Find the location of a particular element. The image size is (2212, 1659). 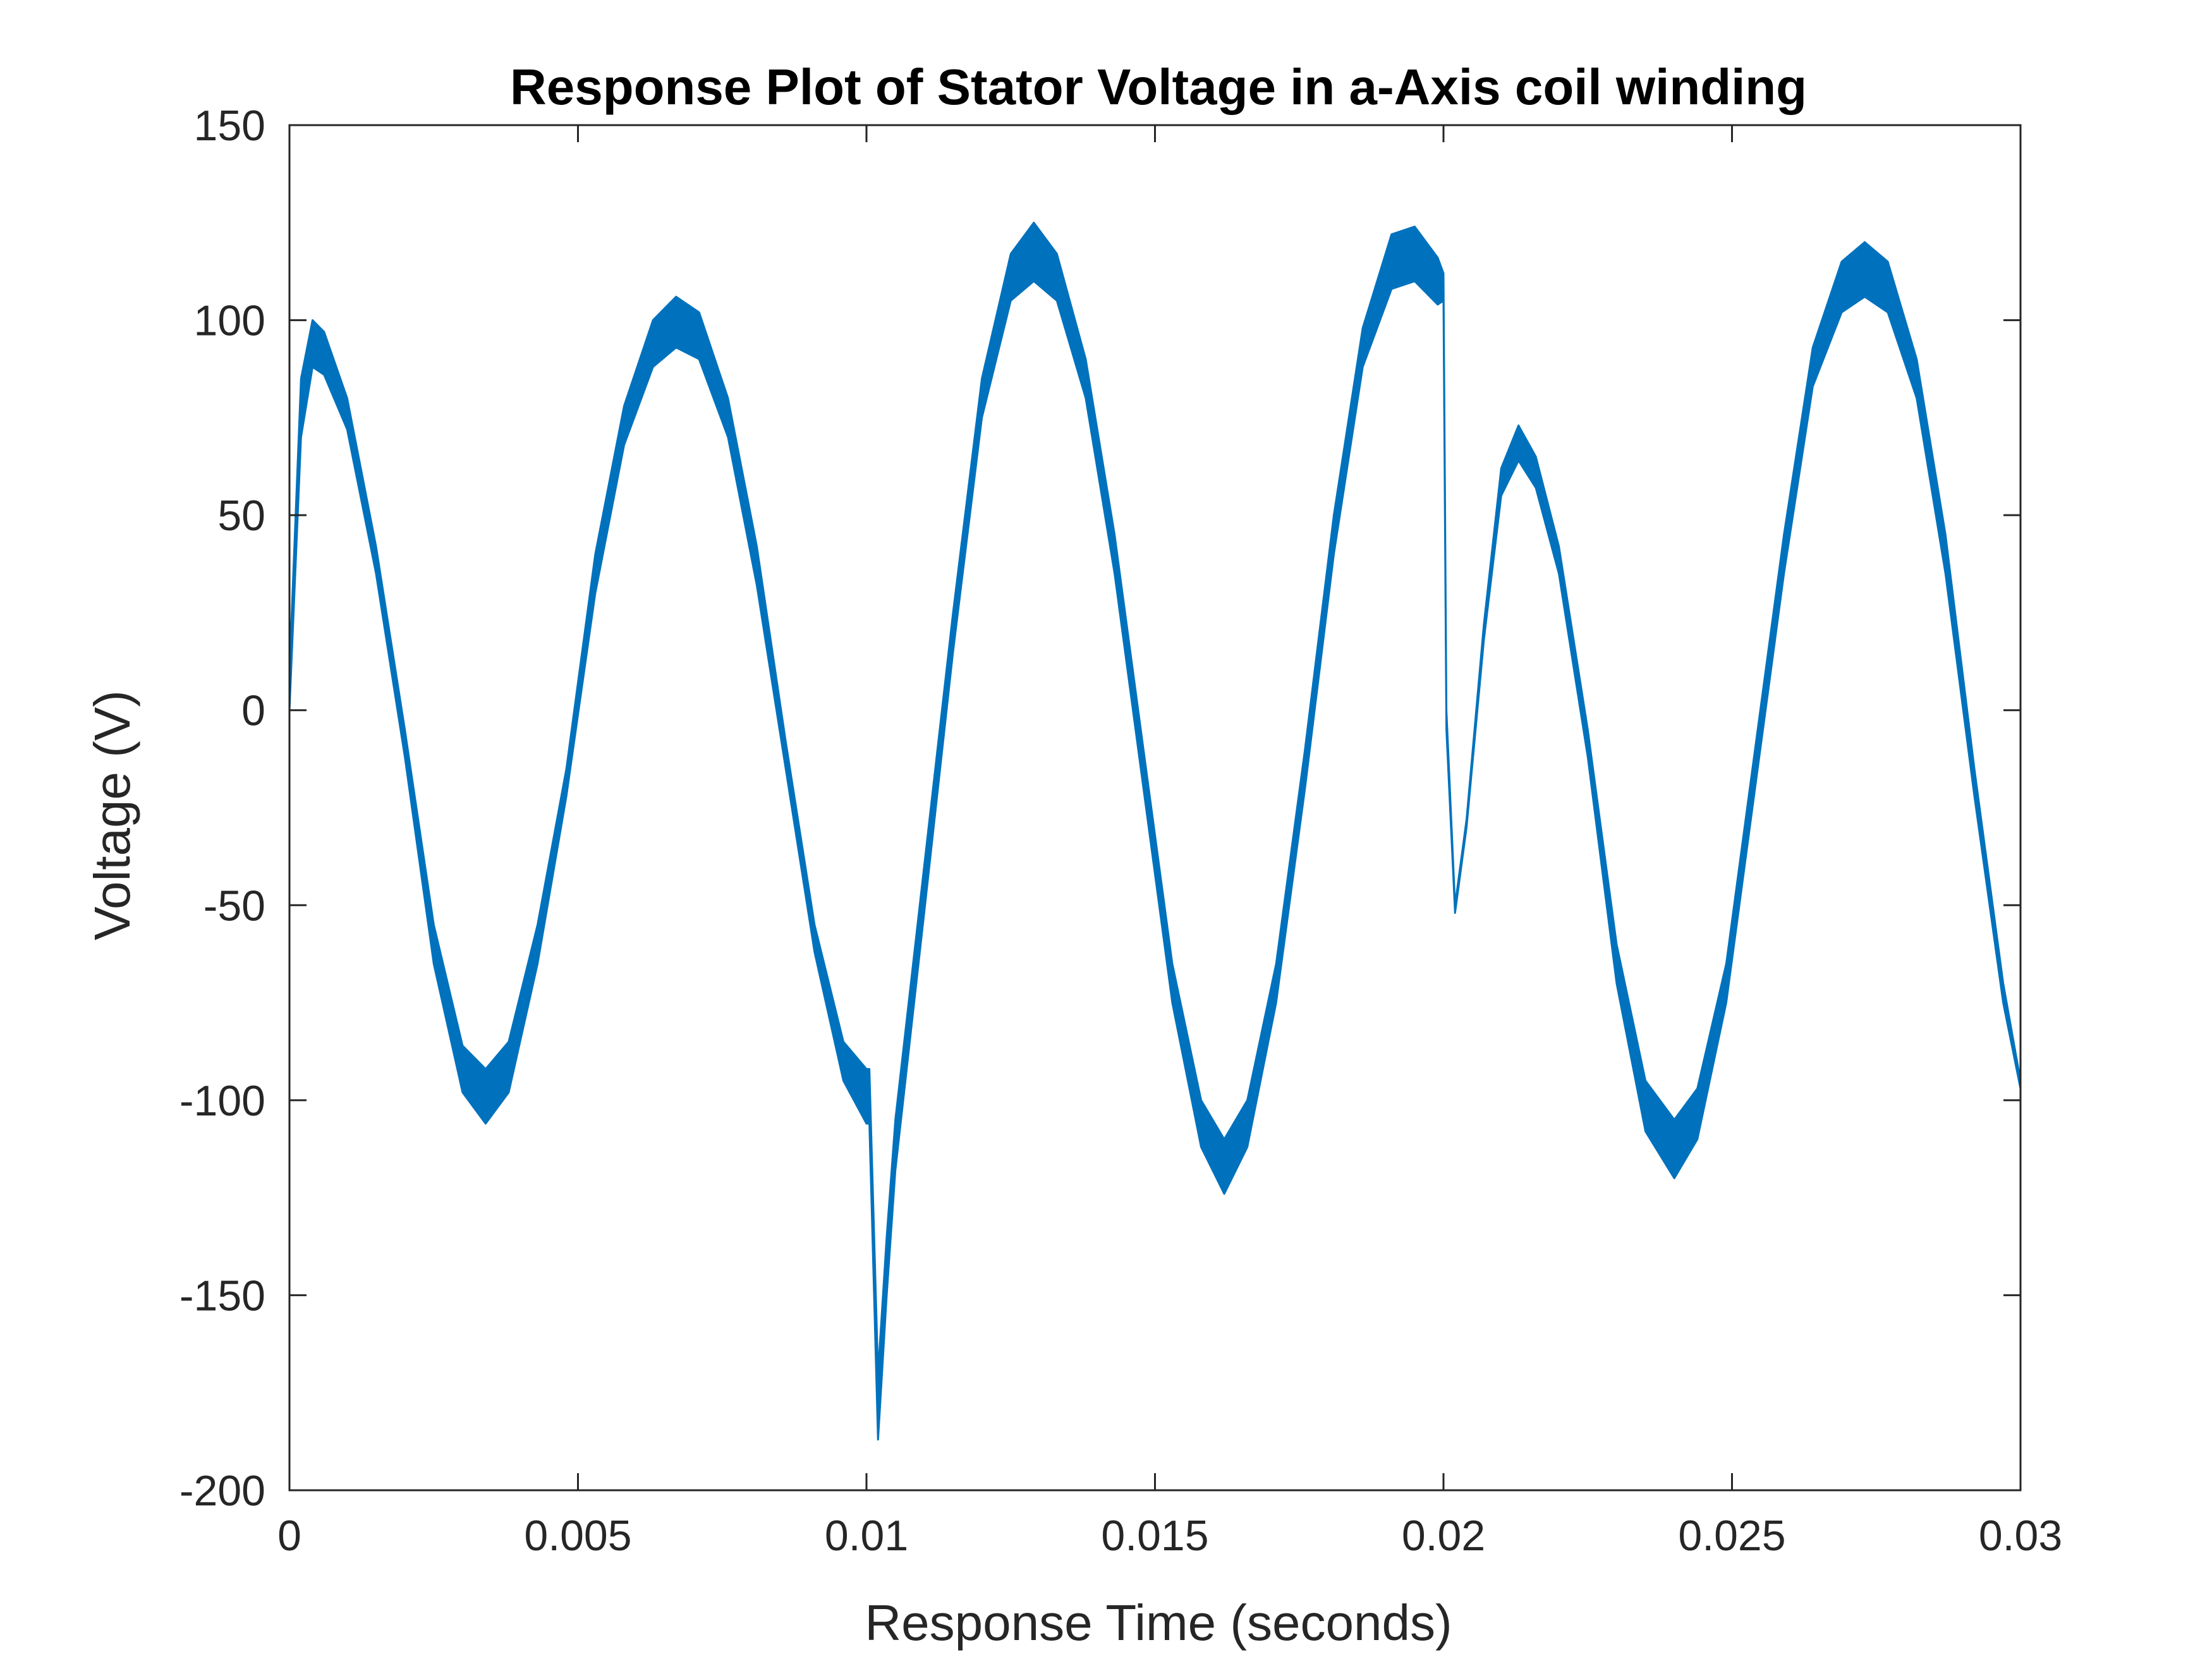

x-tick-label: 0.005 is located at coordinates (577, 1536).